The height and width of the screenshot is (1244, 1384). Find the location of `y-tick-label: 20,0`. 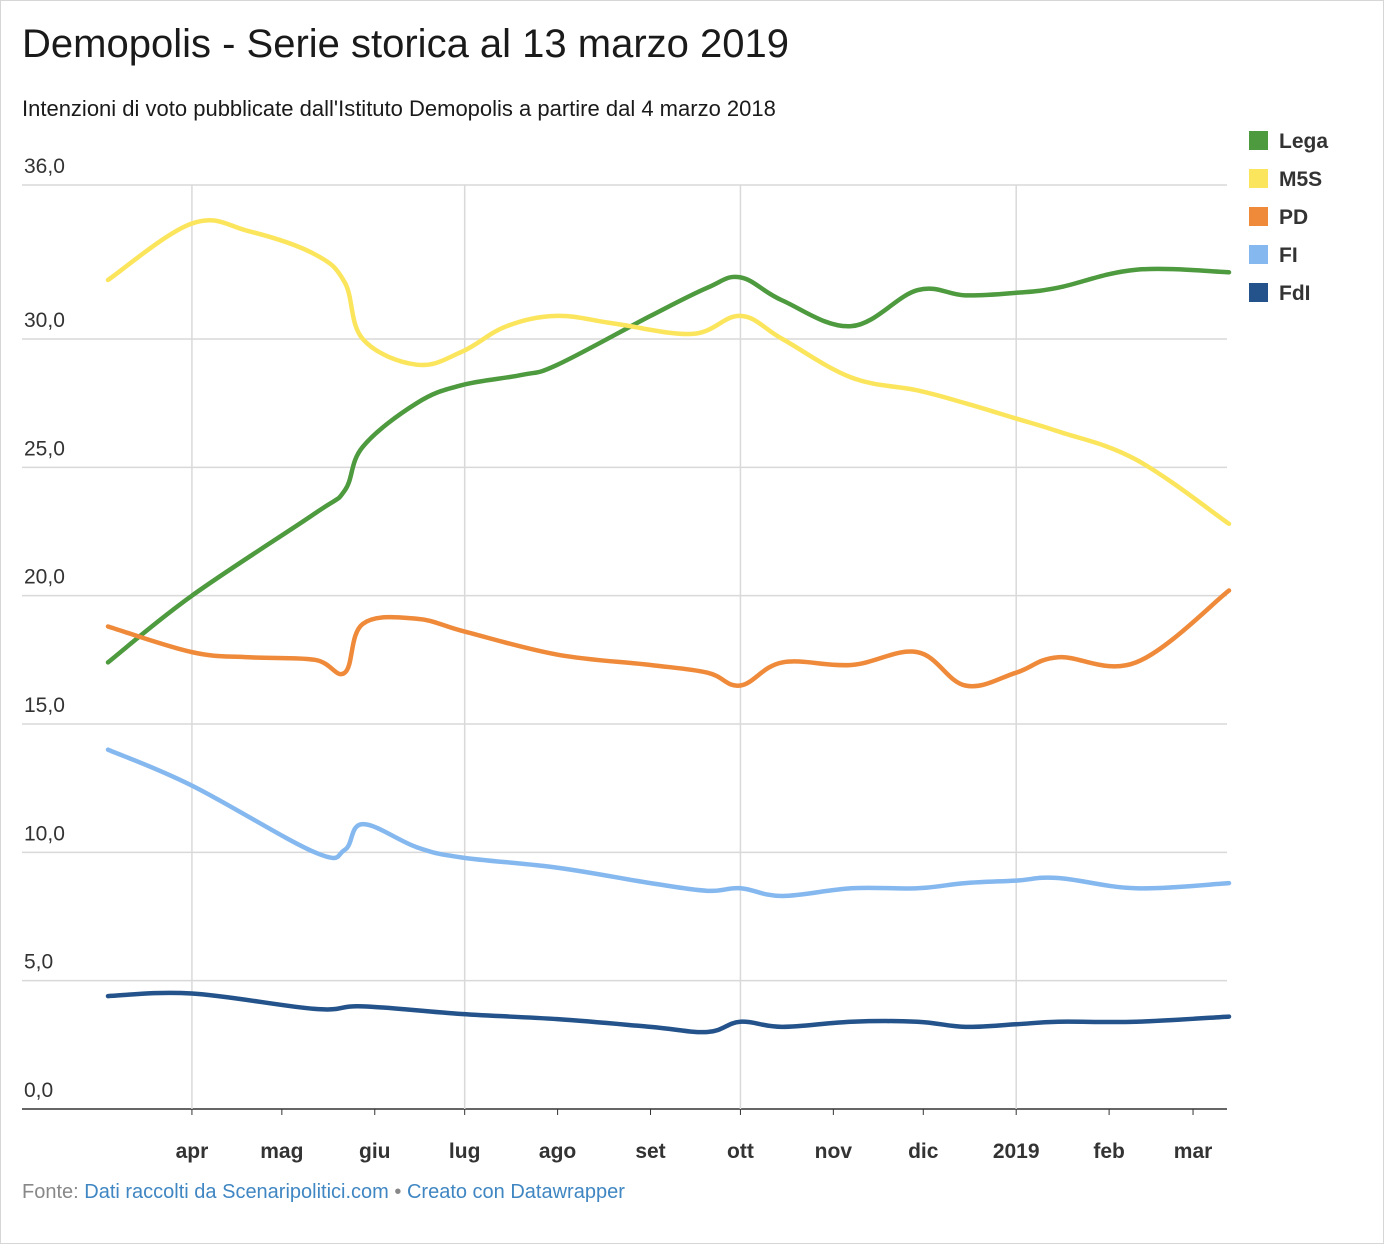

y-tick-label: 20,0 is located at coordinates (44, 577).